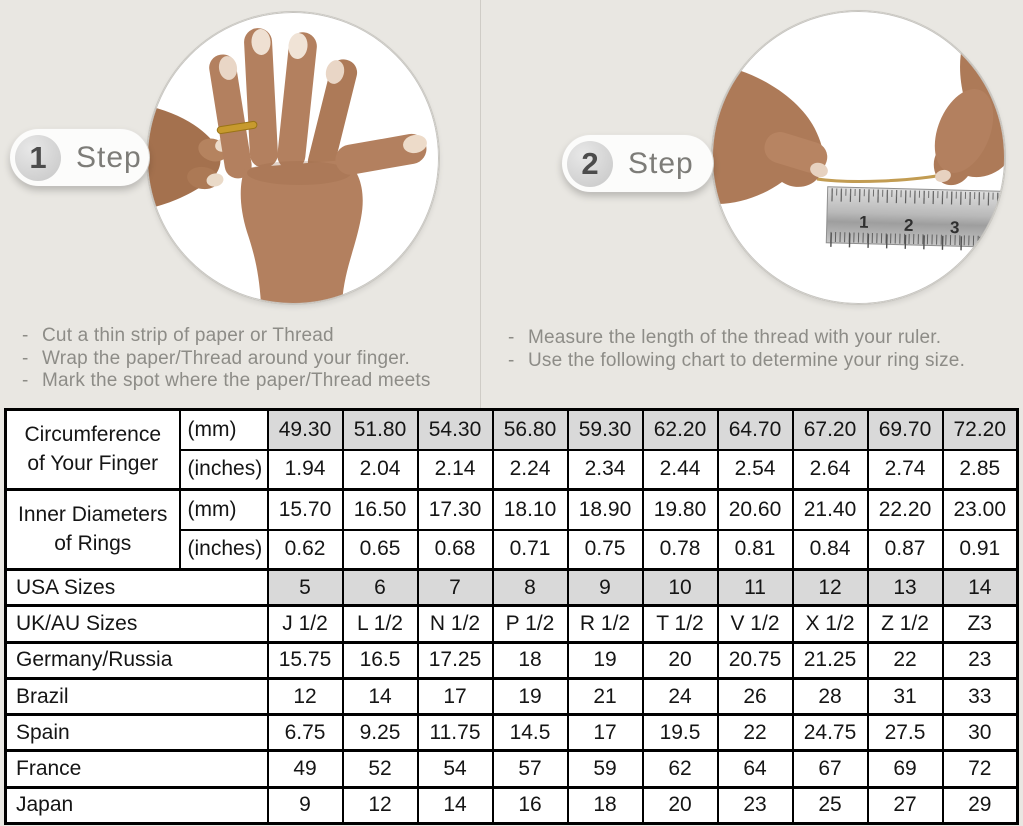  I want to click on region-label: Germany/Russia, so click(136, 660).